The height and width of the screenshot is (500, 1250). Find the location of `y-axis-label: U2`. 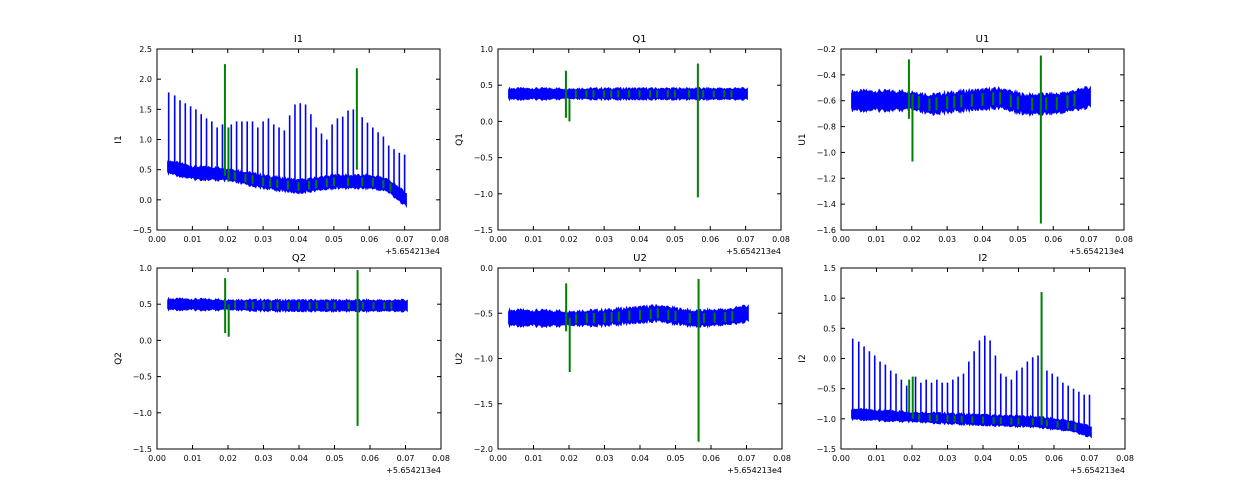

y-axis-label: U2 is located at coordinates (460, 358).